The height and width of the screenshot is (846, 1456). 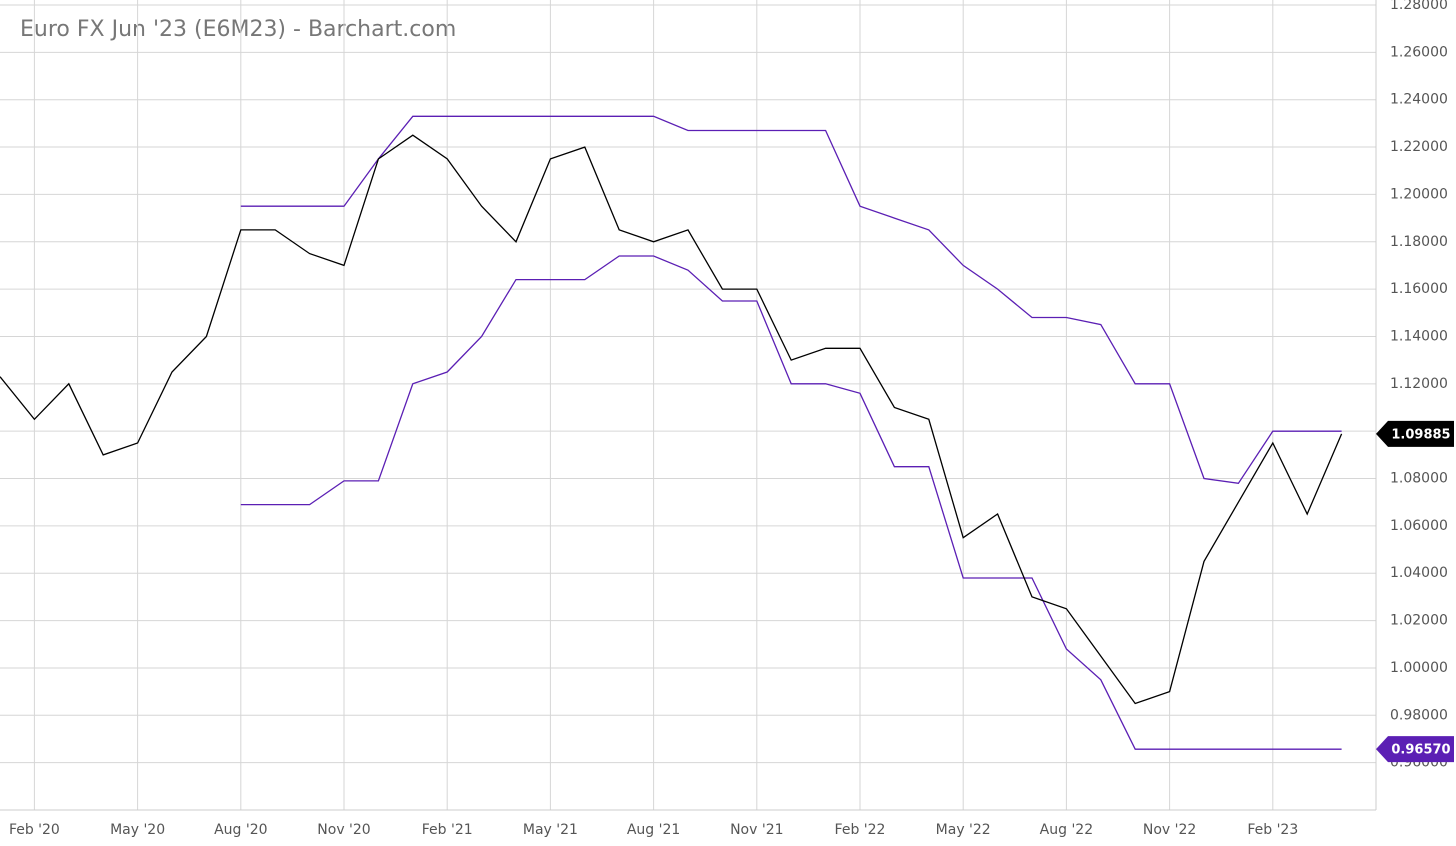 What do you see at coordinates (1419, 242) in the screenshot?
I see `y-tick-label: 1.18000` at bounding box center [1419, 242].